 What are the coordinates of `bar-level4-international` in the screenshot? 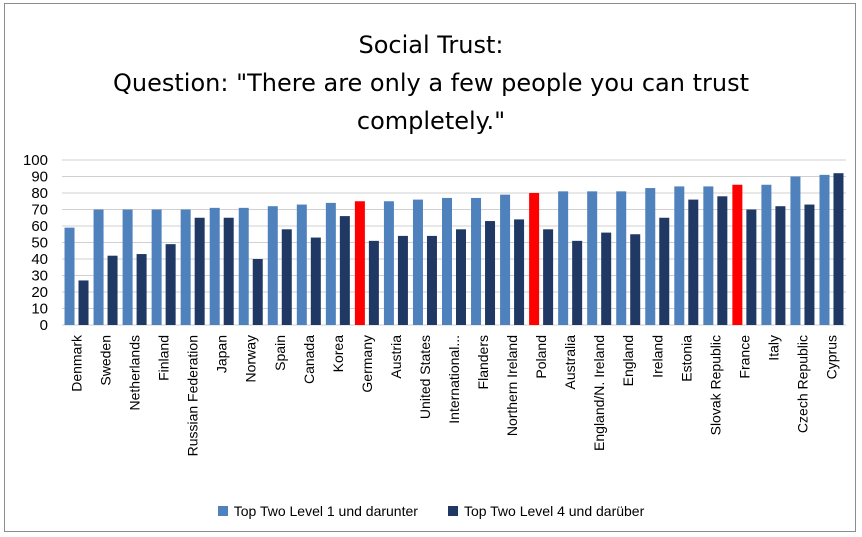 It's located at (461, 277).